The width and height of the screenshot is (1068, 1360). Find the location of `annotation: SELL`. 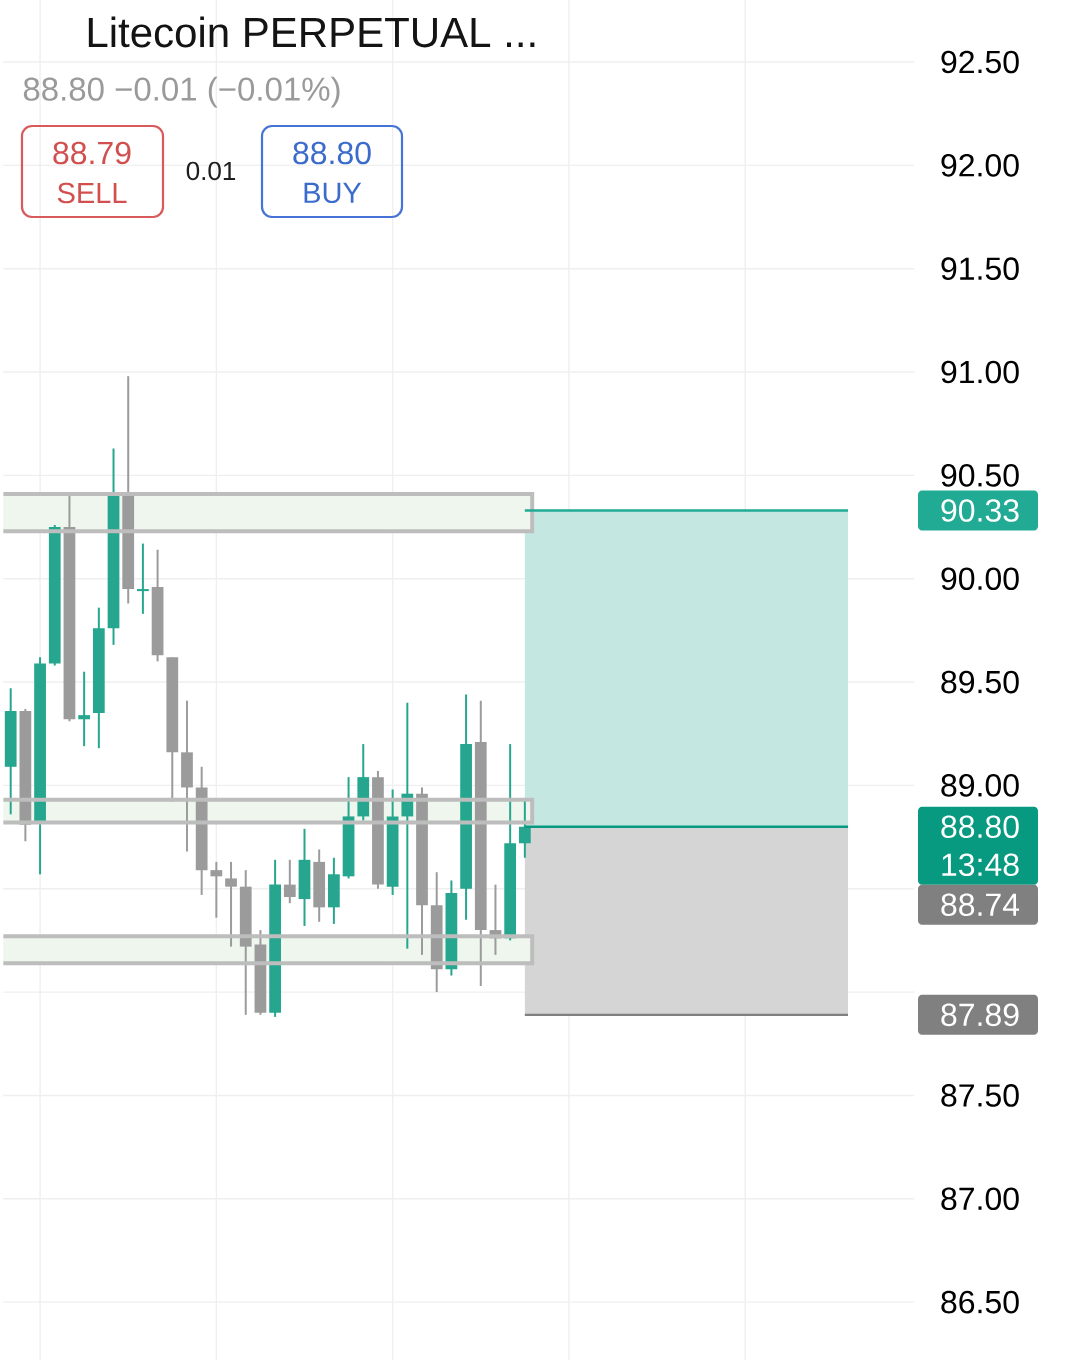

annotation: SELL is located at coordinates (92, 193).